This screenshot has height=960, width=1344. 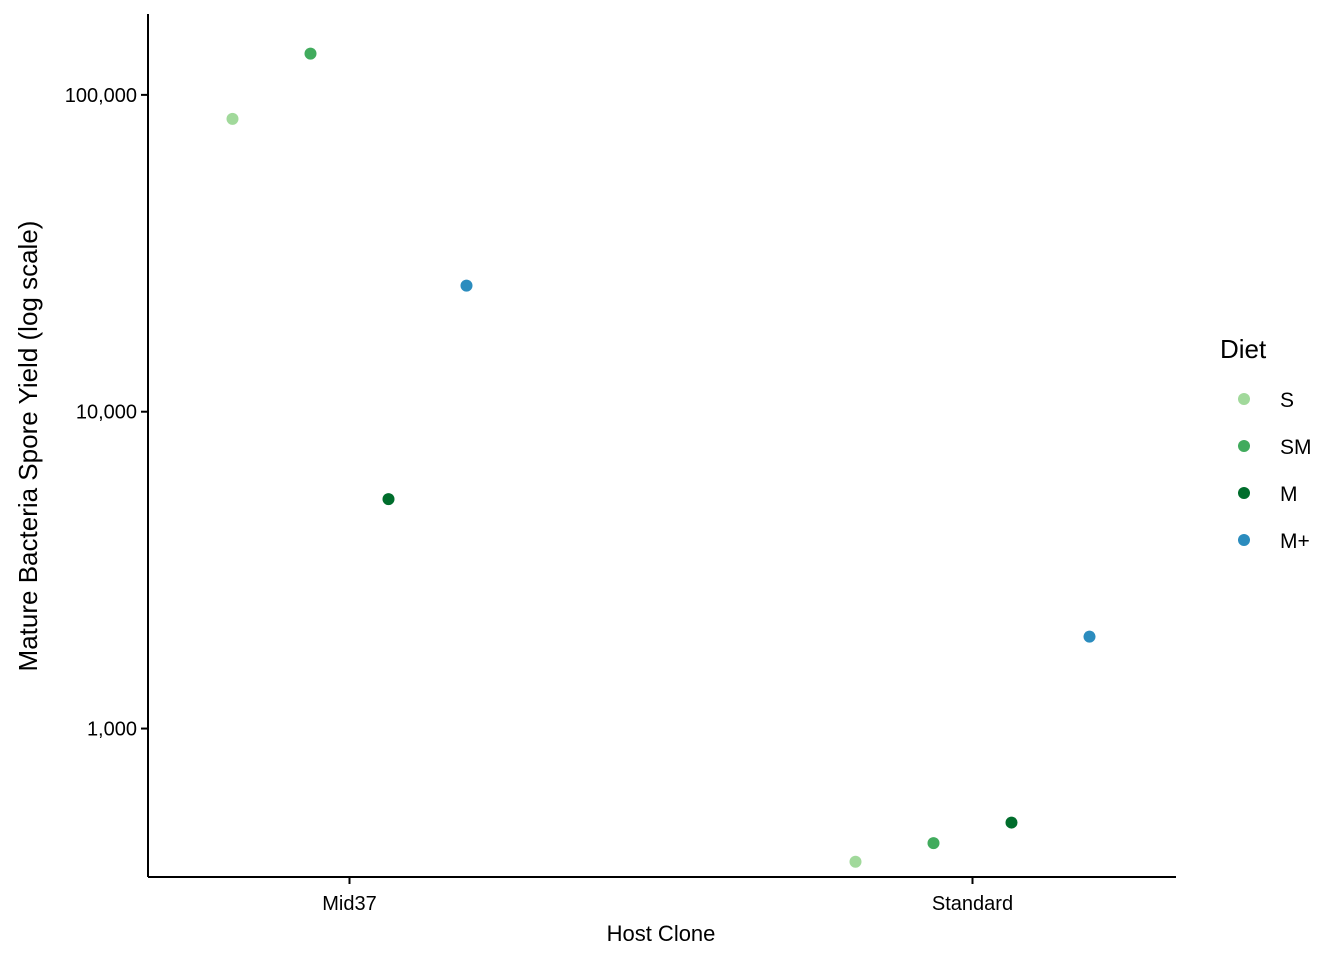 I want to click on legend-label-mplus: M+, so click(x=1295, y=541).